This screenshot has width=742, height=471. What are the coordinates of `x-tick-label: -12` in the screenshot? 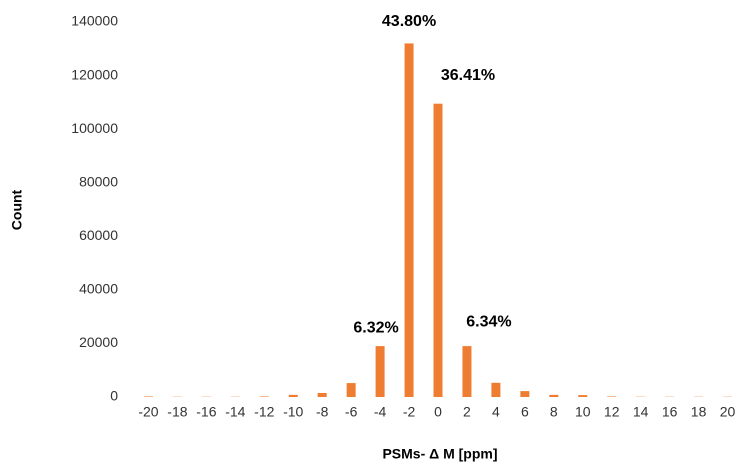 It's located at (264, 412).